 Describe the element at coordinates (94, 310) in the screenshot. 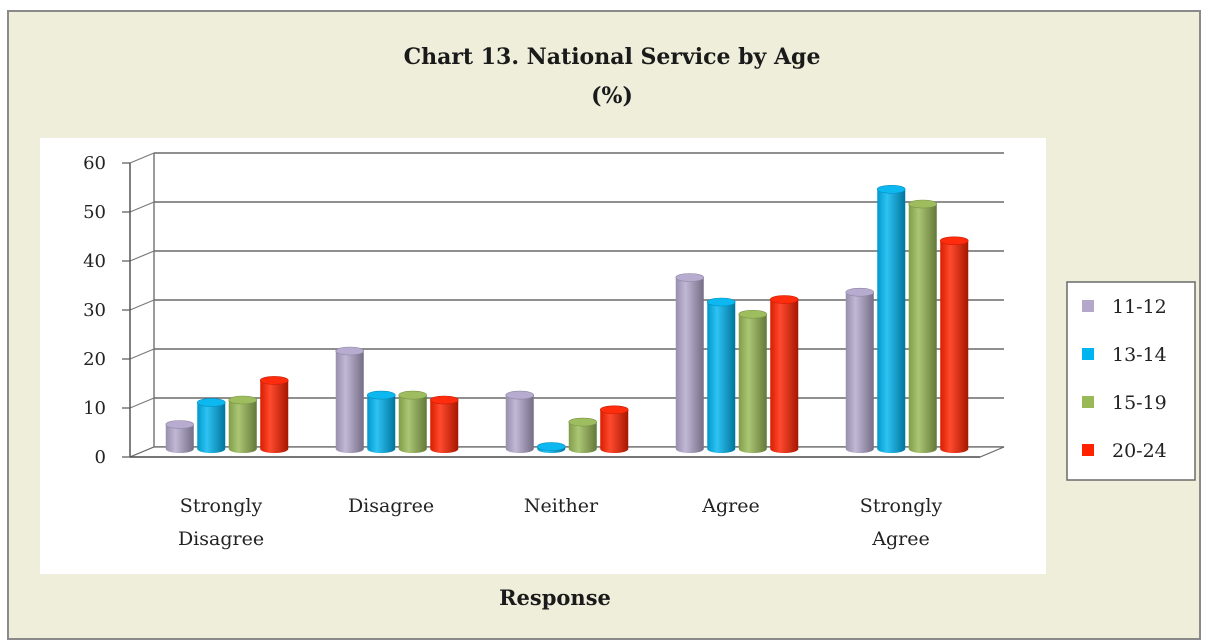

I see `y-tick-label: 30` at that location.